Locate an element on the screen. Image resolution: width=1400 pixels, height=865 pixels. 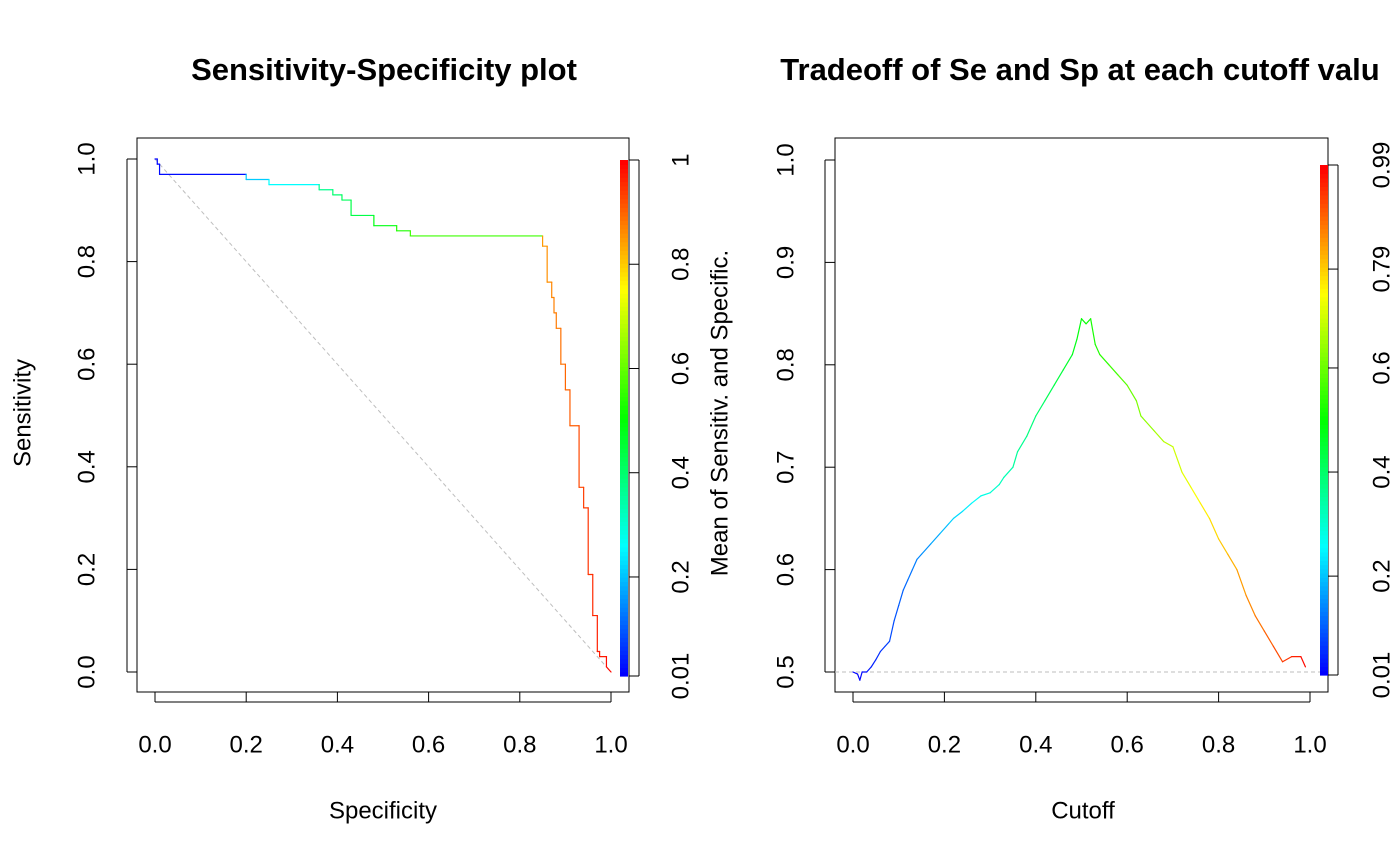
plot2-colorbar-tick-label: 0.99 is located at coordinates (1381, 165).